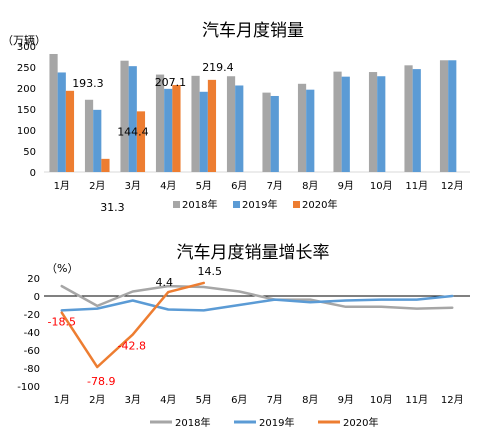  What do you see at coordinates (176, 128) in the screenshot?
I see `bar-2020年-4月` at bounding box center [176, 128].